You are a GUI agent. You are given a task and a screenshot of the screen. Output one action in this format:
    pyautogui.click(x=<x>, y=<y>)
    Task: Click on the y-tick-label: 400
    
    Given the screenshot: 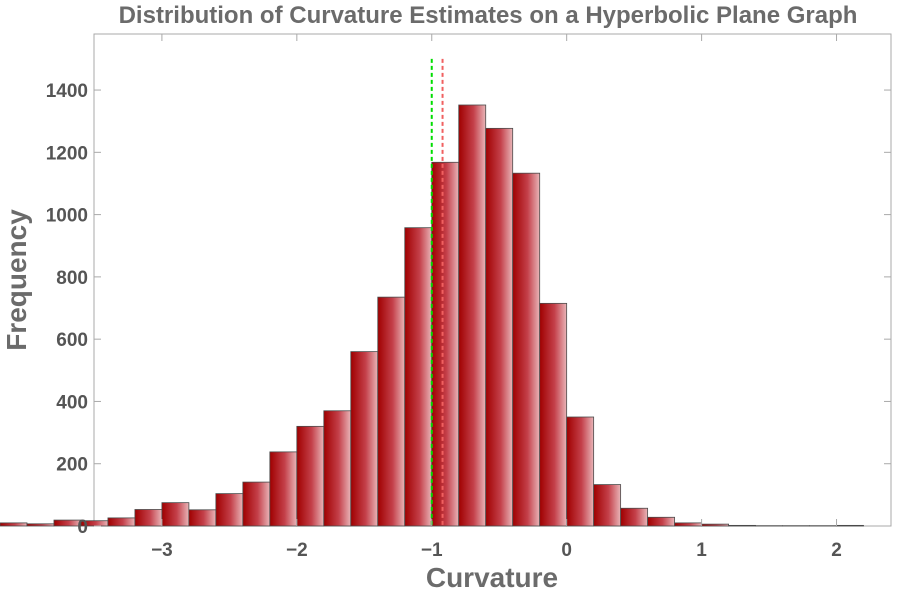 What is the action you would take?
    pyautogui.click(x=72, y=402)
    